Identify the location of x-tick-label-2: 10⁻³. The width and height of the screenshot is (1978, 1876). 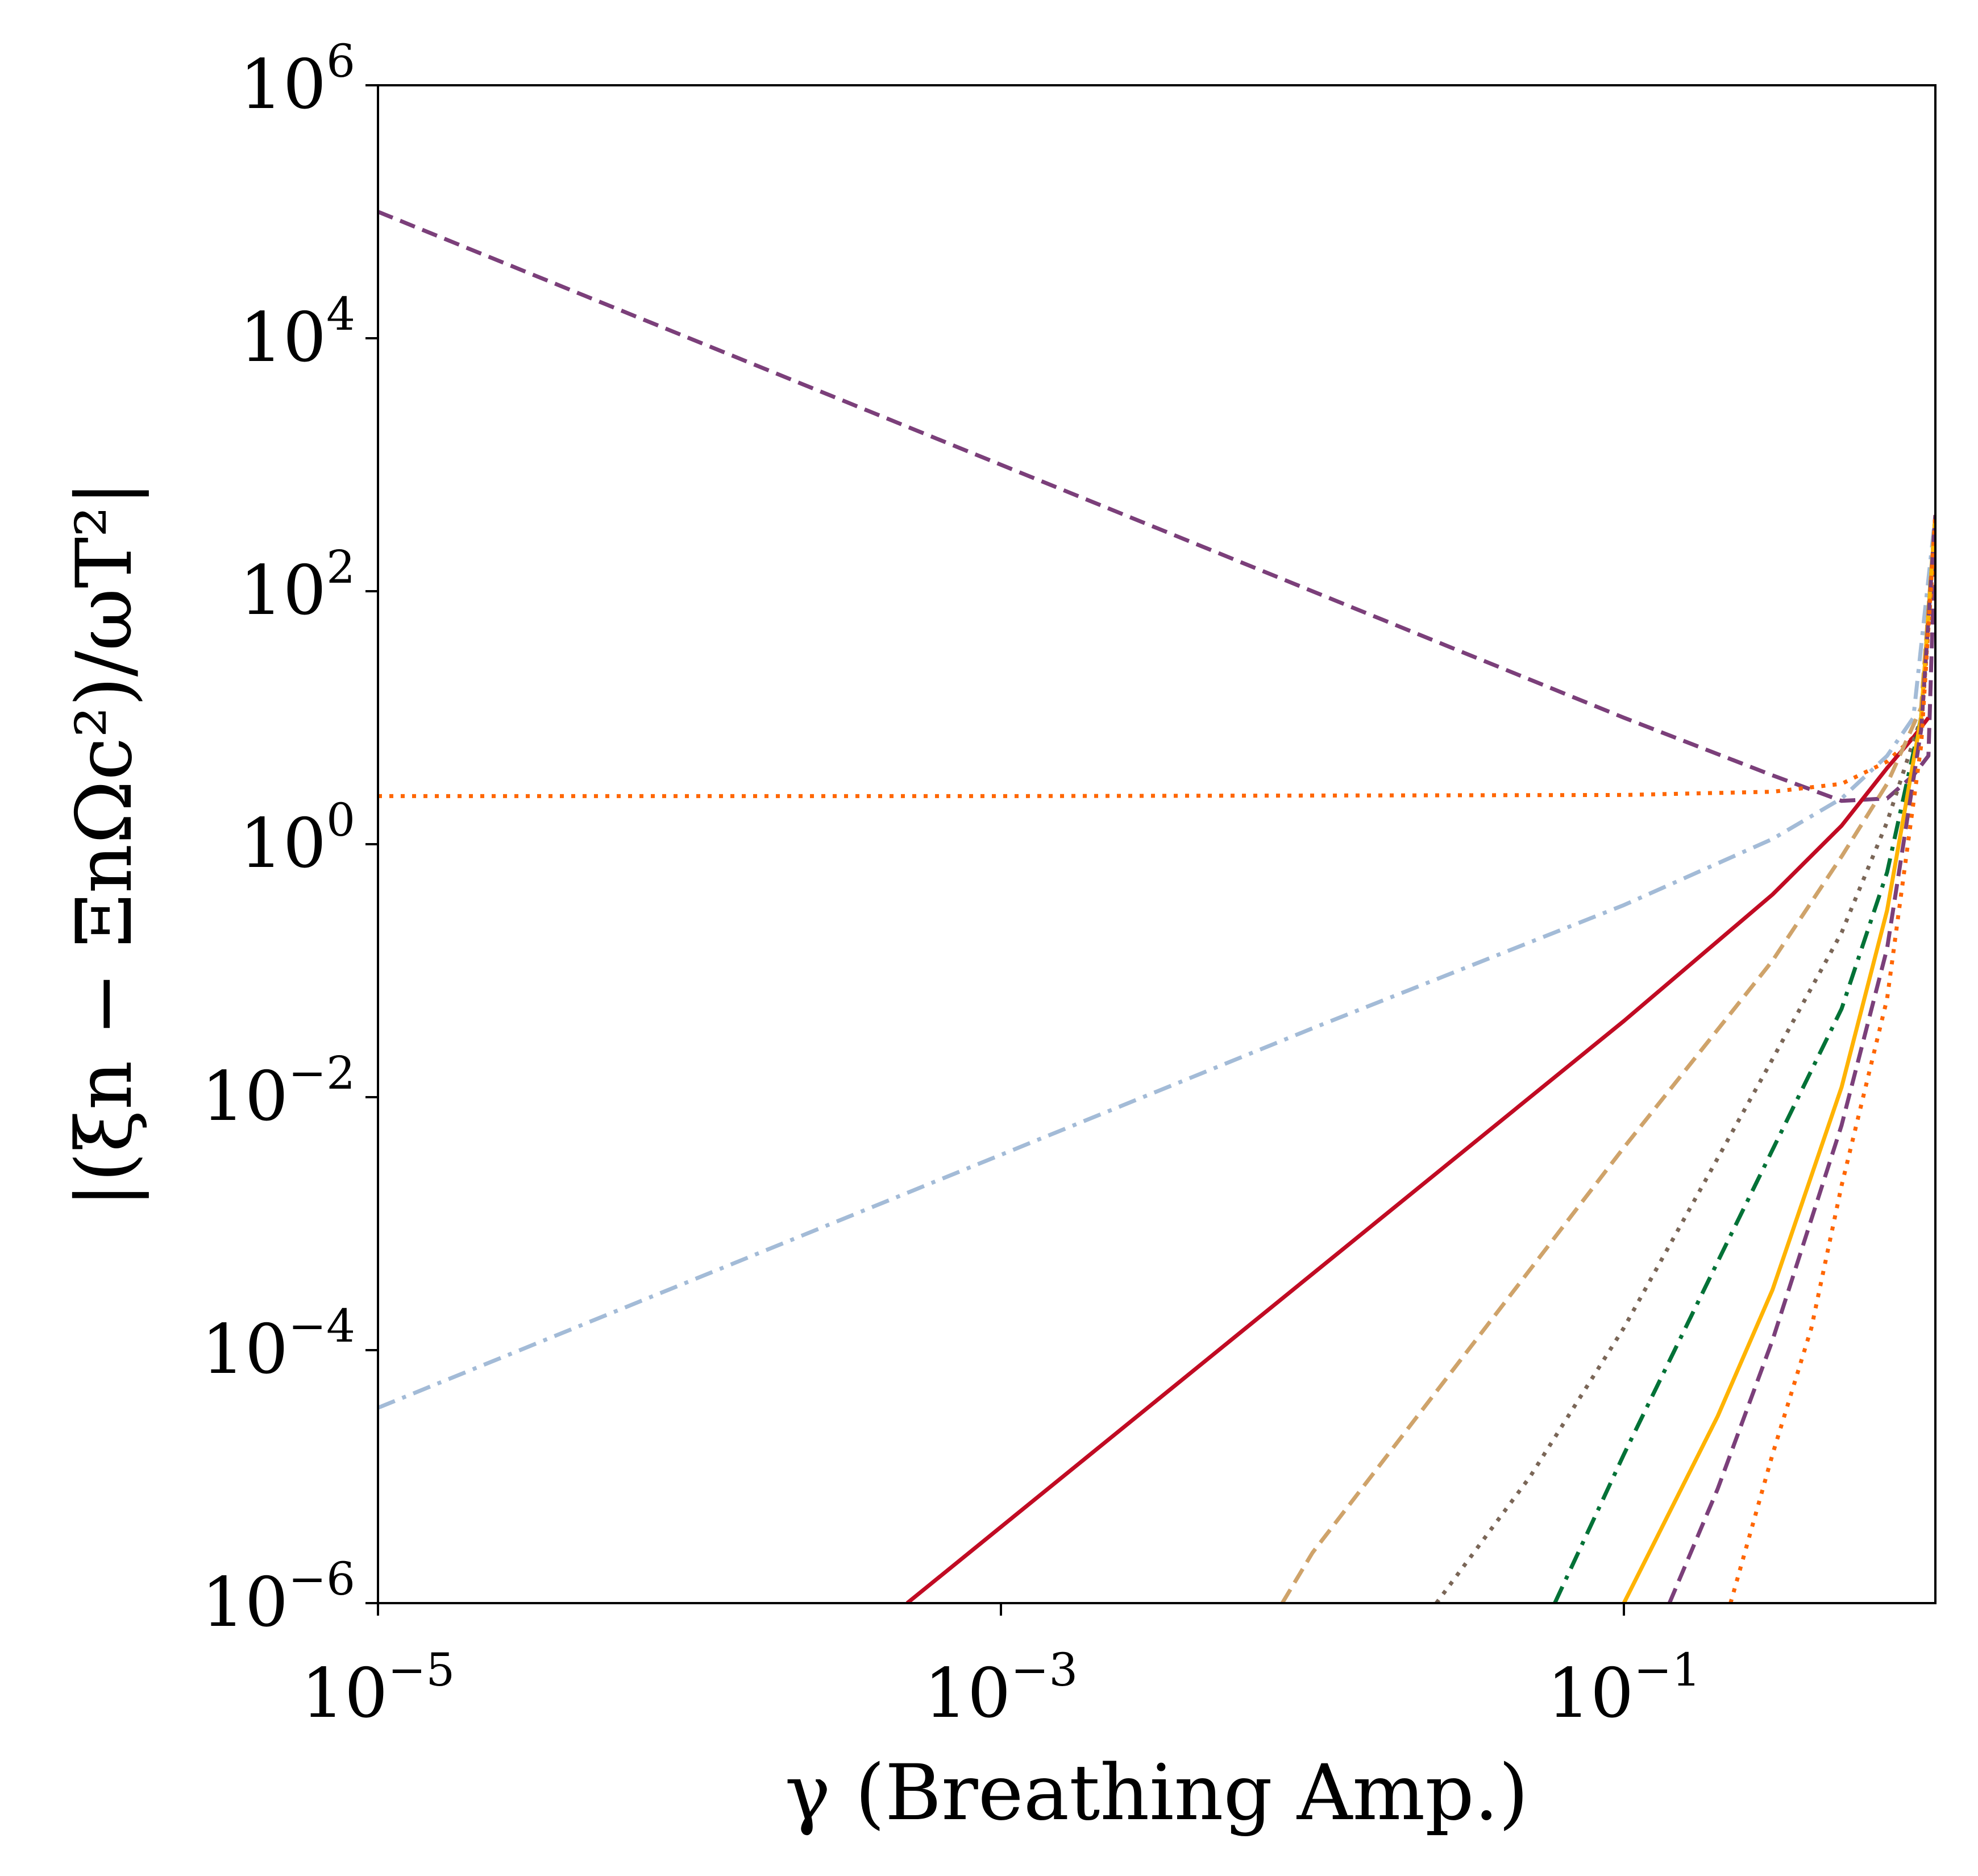
(1001, 1688).